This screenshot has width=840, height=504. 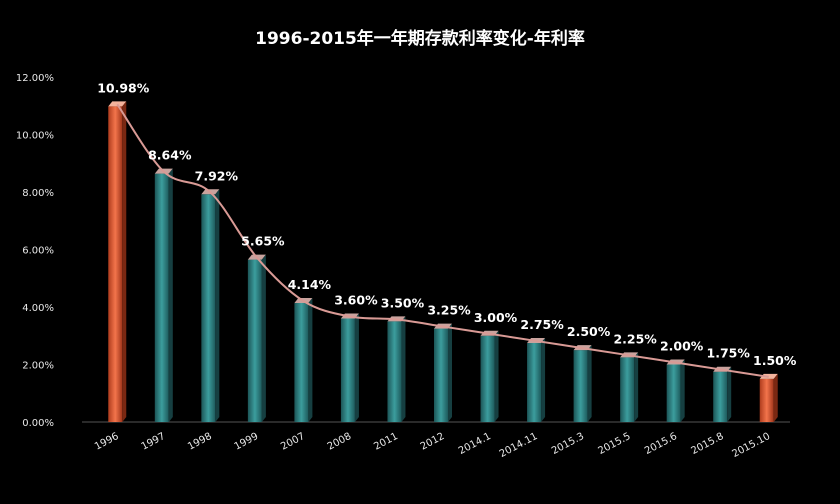 What do you see at coordinates (38, 366) in the screenshot?
I see `y-tick-label: 2.00%` at bounding box center [38, 366].